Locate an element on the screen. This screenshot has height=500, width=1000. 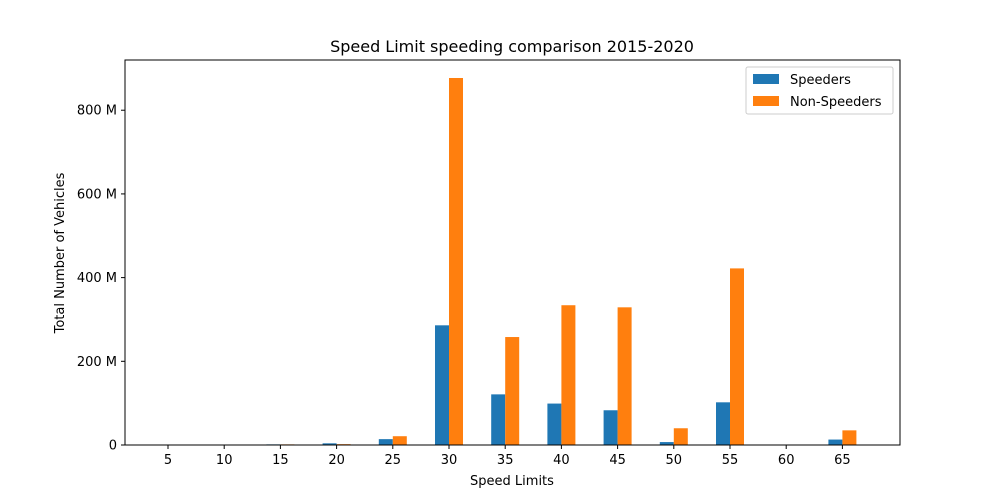
x-tick-label-35: 35 is located at coordinates (505, 460).